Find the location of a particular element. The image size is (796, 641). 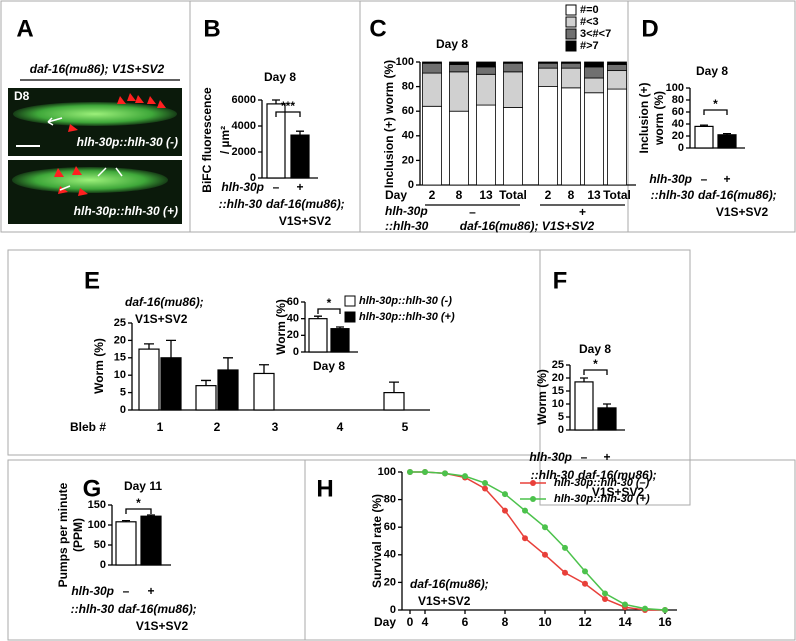

panel-letter: B is located at coordinates (211, 28).